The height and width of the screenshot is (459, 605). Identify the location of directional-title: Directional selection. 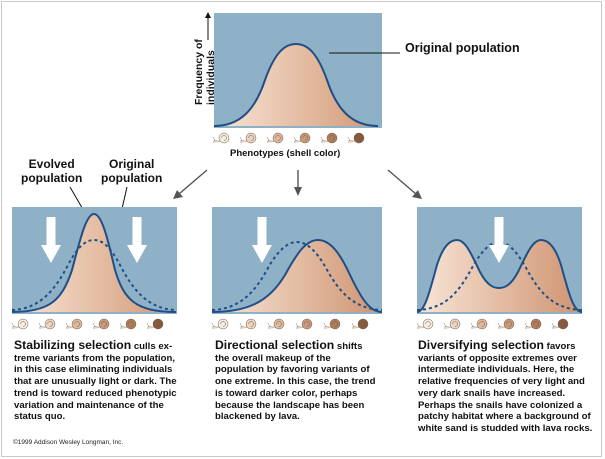
(275, 345).